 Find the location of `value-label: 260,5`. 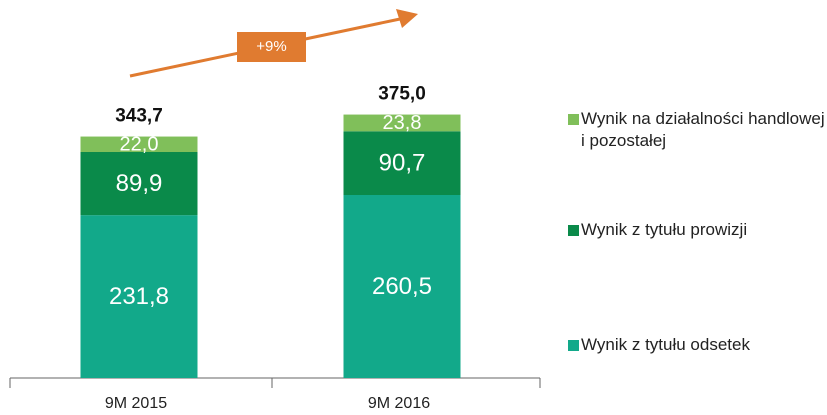

value-label: 260,5 is located at coordinates (402, 286).